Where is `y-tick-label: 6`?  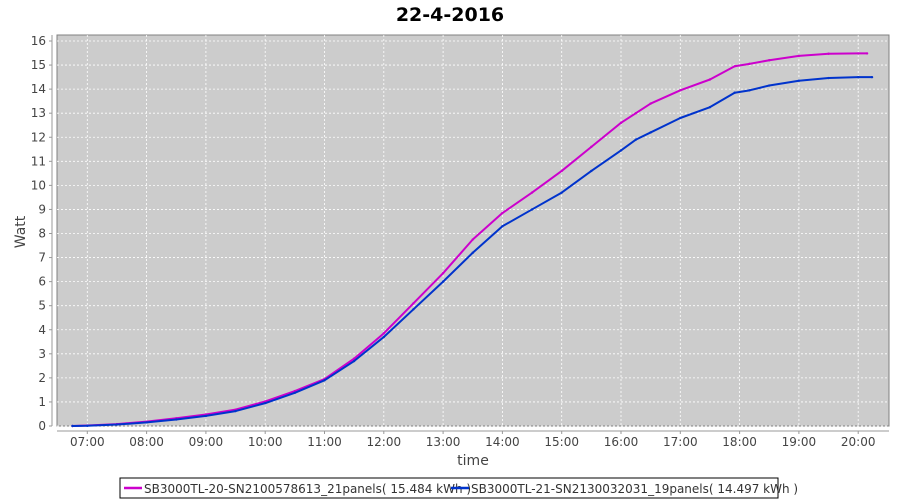 y-tick-label: 6 is located at coordinates (42, 282).